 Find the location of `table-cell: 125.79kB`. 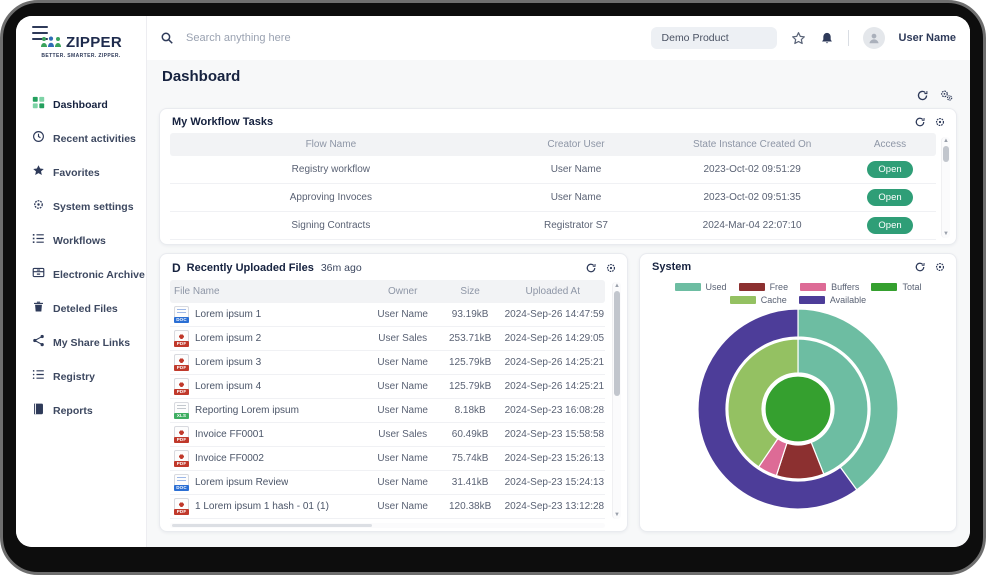

table-cell: 125.79kB is located at coordinates (470, 362).